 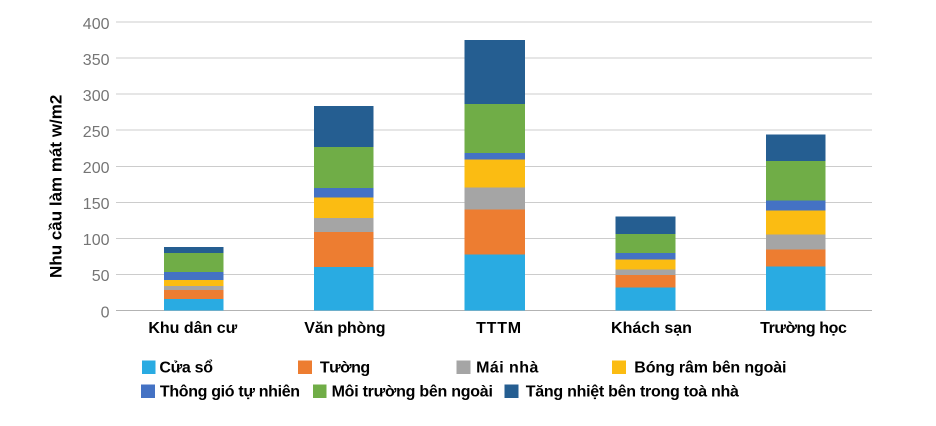 I want to click on svg-text: Nhu cầu làm mát w/m2, so click(x=56, y=186).